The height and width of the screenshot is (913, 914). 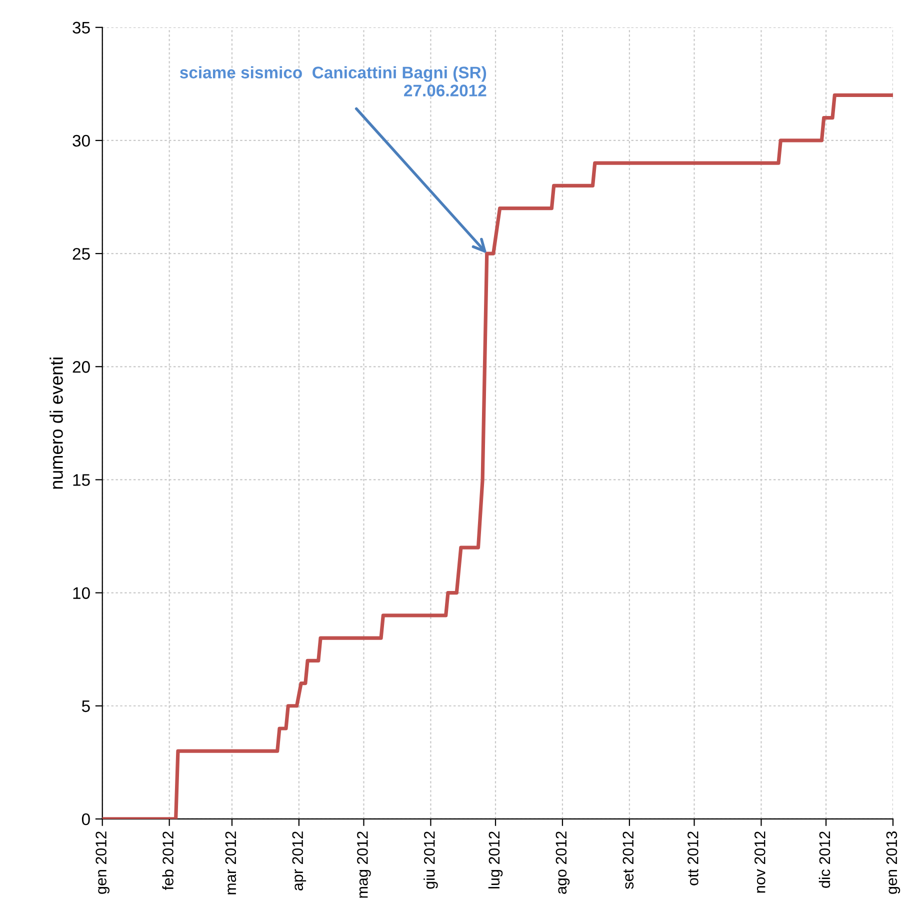 I want to click on y-tick-label: 25, so click(x=81, y=254).